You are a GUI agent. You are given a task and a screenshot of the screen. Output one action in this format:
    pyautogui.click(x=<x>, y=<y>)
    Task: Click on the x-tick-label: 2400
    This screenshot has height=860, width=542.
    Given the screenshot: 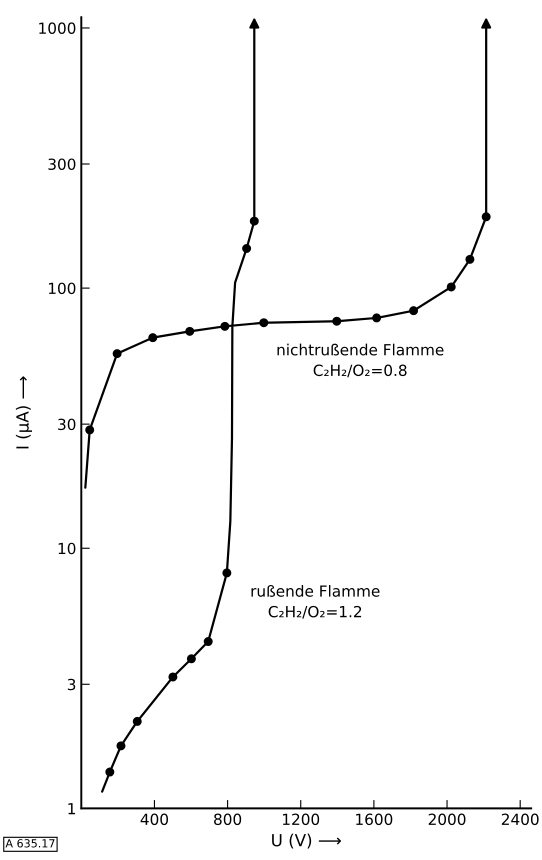 What is the action you would take?
    pyautogui.click(x=520, y=820)
    